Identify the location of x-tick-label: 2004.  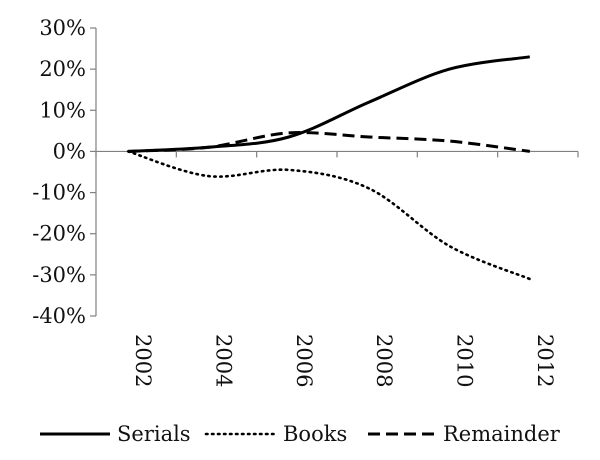
(223, 360).